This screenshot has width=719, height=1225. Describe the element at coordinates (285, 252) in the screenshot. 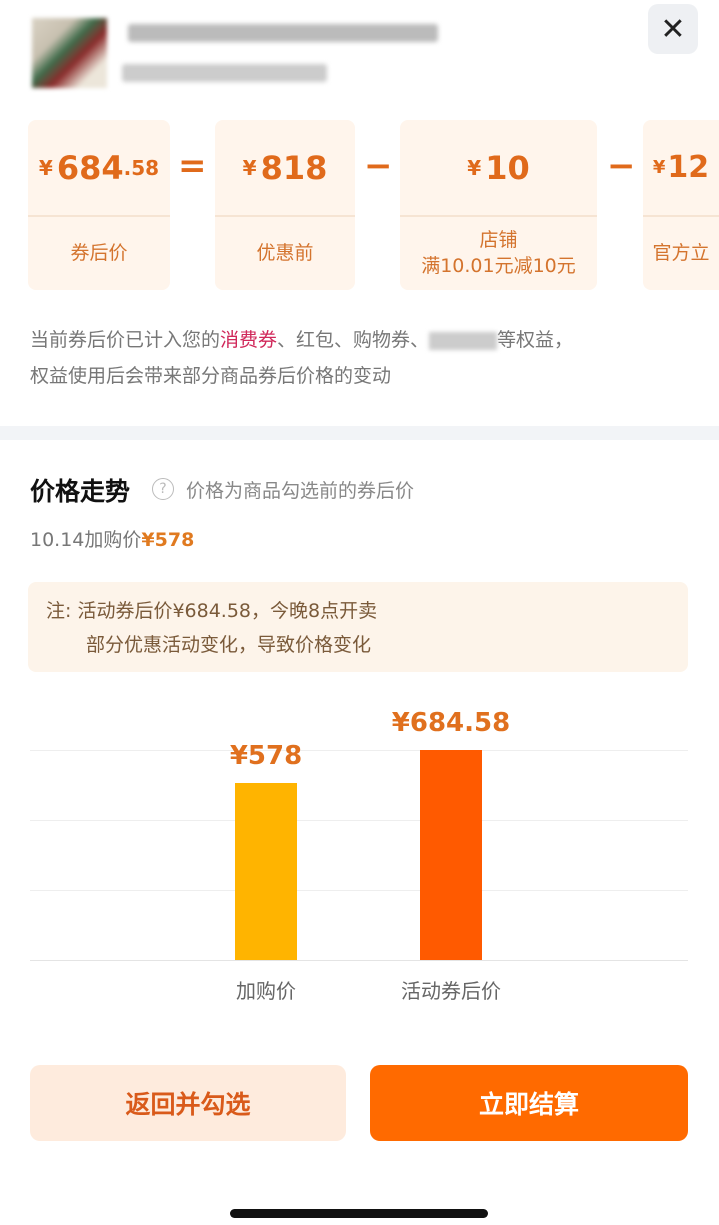

I see `card-label: 优惠前` at that location.